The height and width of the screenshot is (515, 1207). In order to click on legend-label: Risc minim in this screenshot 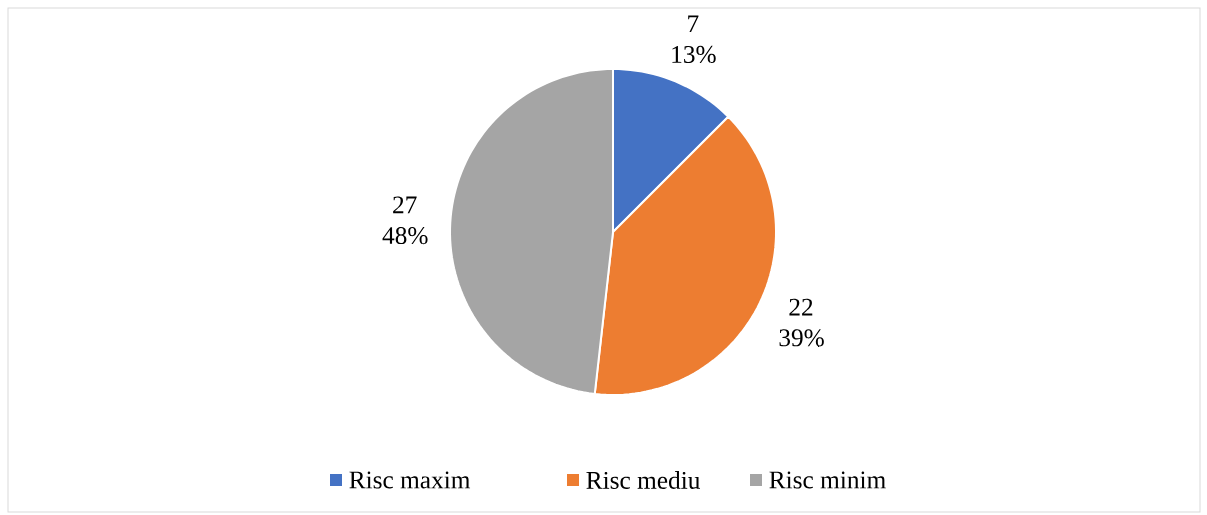, I will do `click(827, 480)`.